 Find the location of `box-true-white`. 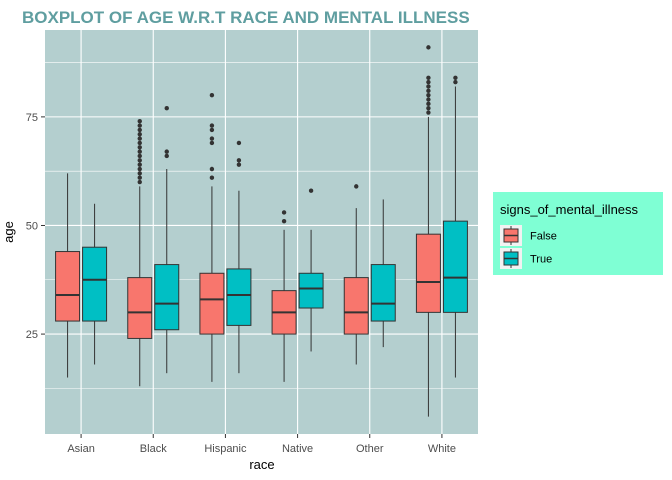

box-true-white is located at coordinates (455, 226).